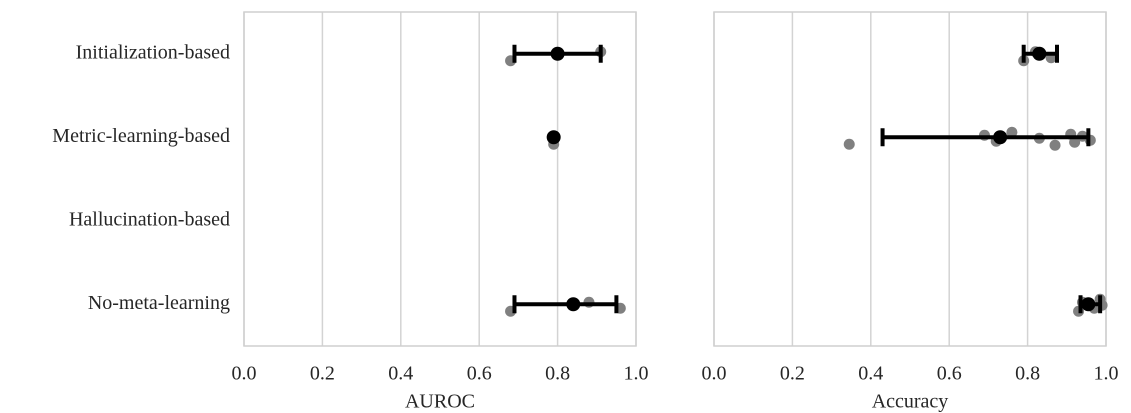 The image size is (1131, 413). What do you see at coordinates (153, 52) in the screenshot?
I see `y-tick-label: Initialization-based` at bounding box center [153, 52].